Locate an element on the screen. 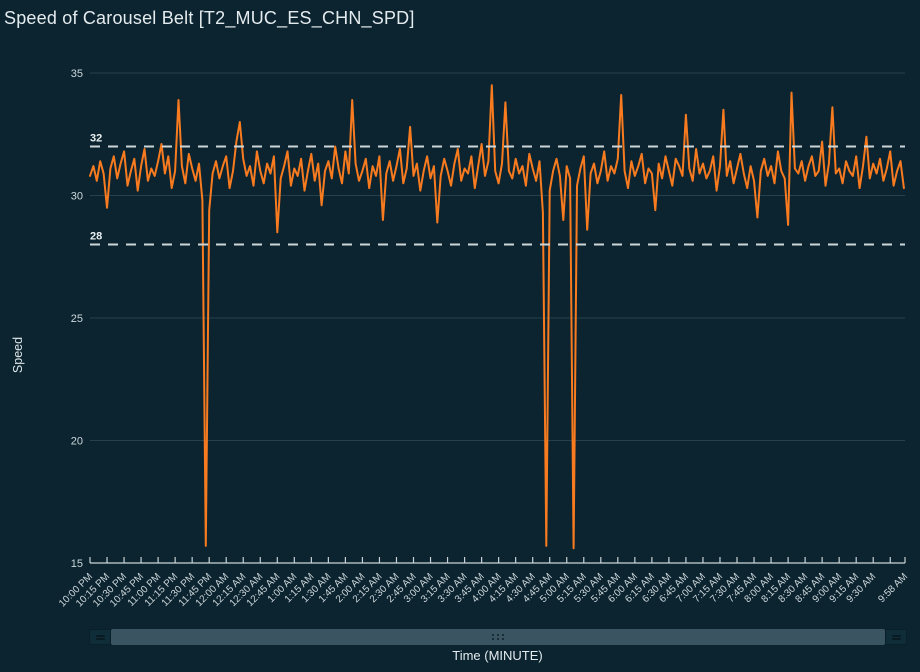 The width and height of the screenshot is (920, 672). threshold-label: 32 is located at coordinates (96, 139).